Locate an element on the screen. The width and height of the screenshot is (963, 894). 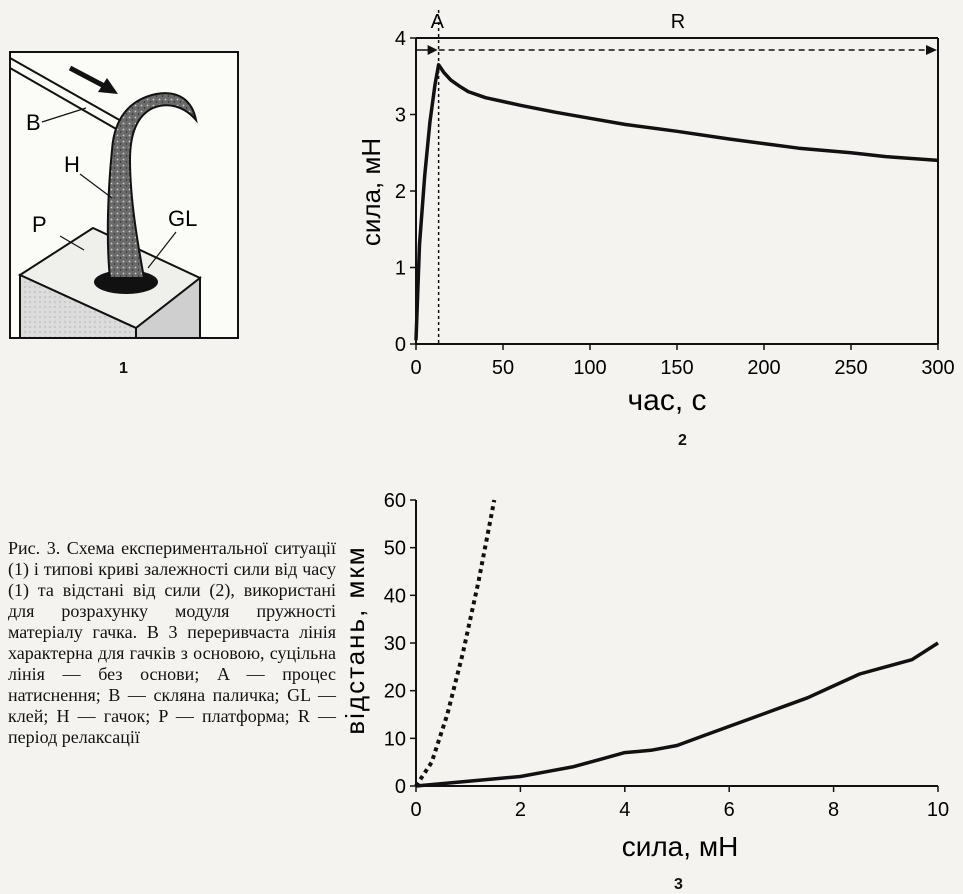
leader-h is located at coordinates (96, 186).